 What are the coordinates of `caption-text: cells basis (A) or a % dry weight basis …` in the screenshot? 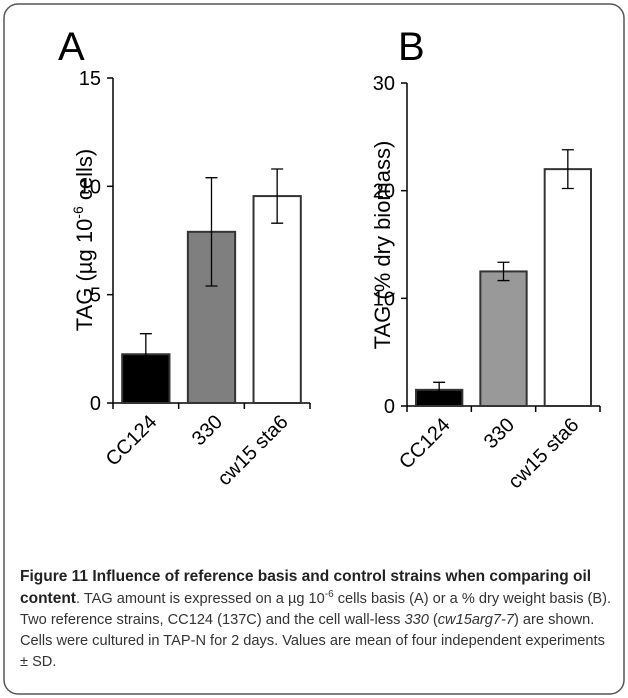 It's located at (316, 609).